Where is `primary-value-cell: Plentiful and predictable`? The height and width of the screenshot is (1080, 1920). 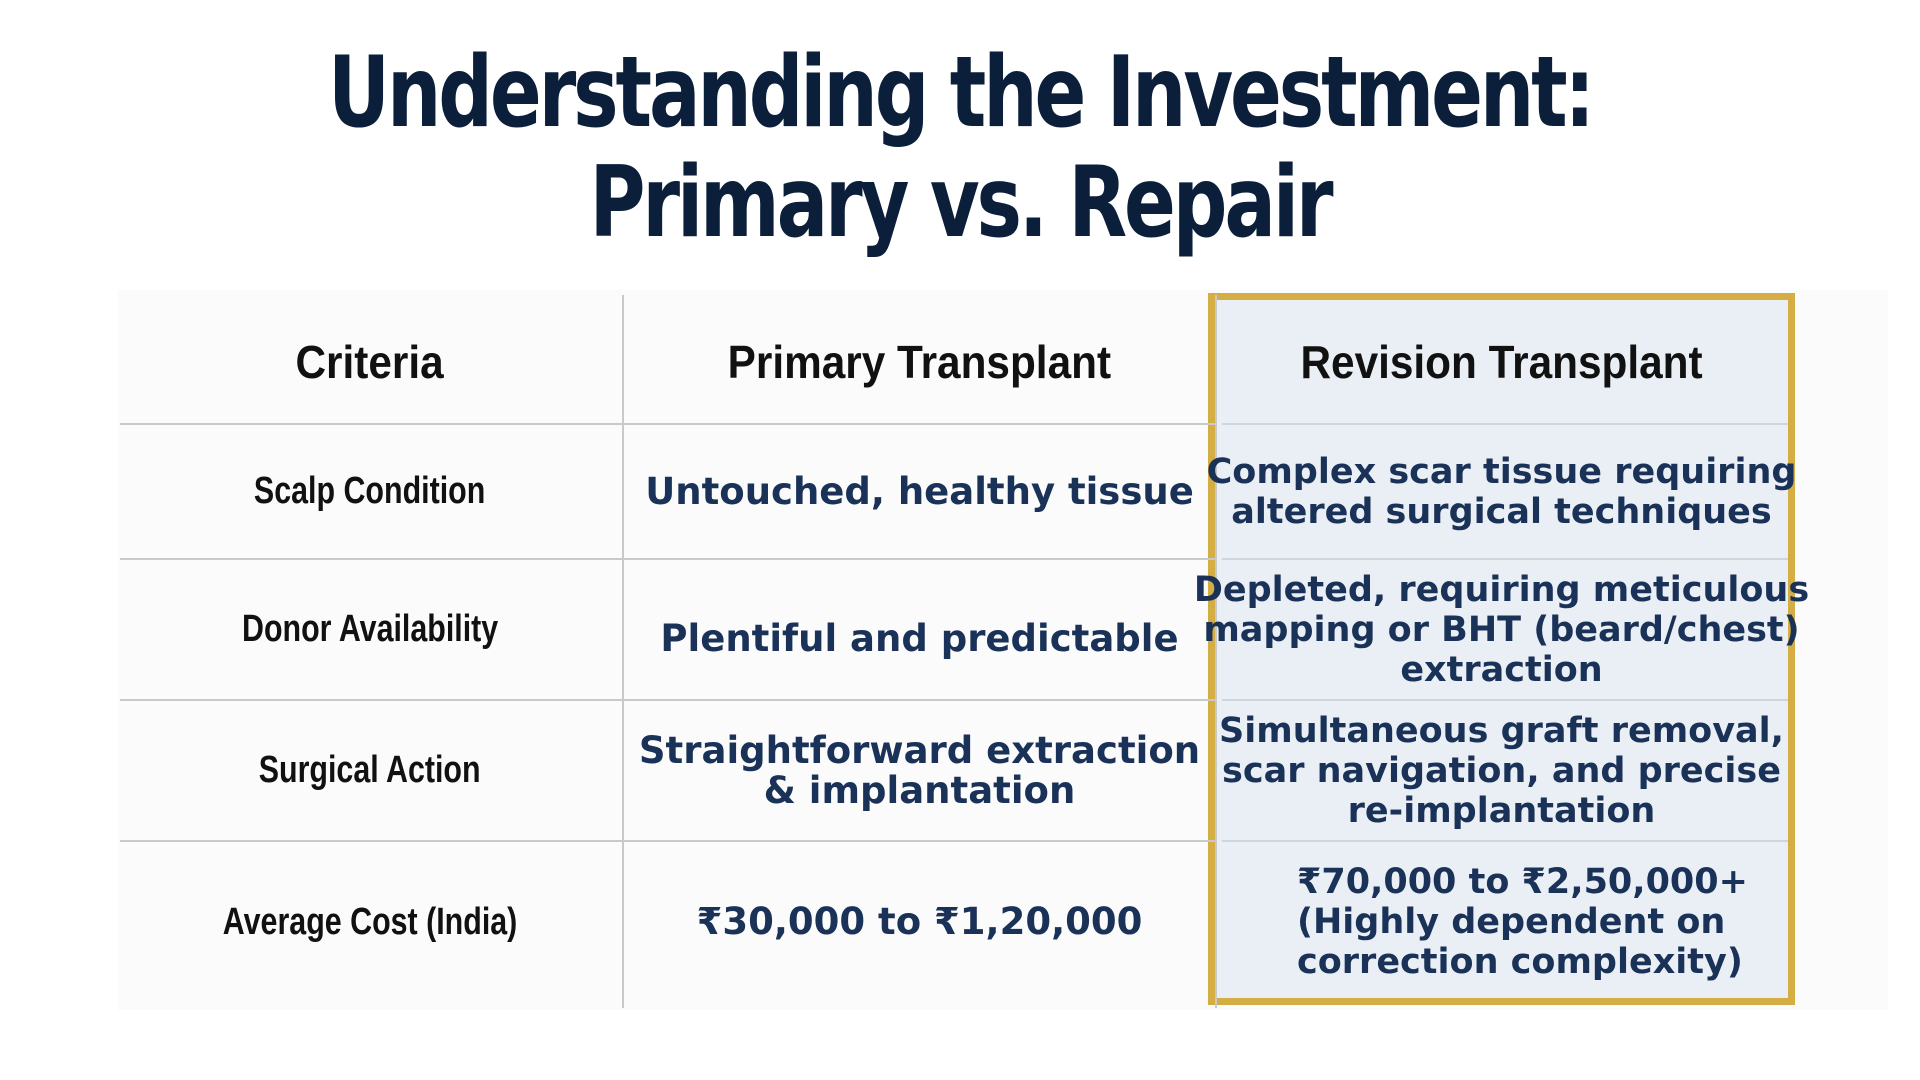
primary-value-cell: Plentiful and predictable is located at coordinates (919, 629).